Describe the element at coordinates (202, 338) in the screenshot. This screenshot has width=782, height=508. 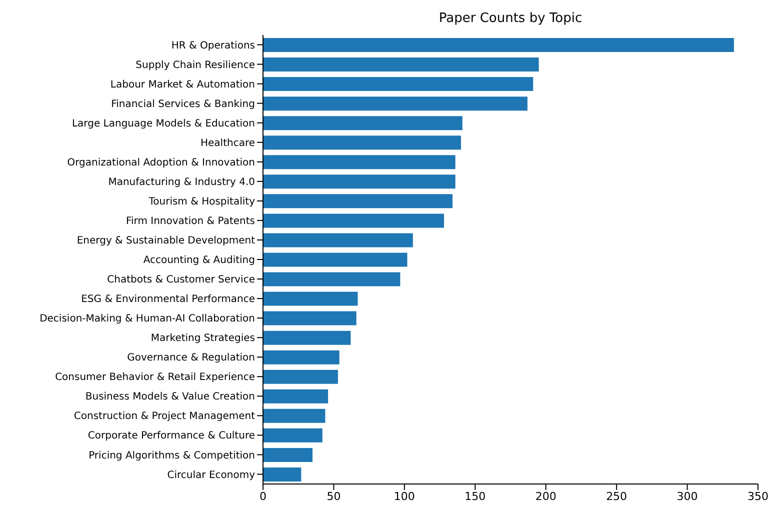
I see `y-tick-label: Marketing Strategies` at that location.